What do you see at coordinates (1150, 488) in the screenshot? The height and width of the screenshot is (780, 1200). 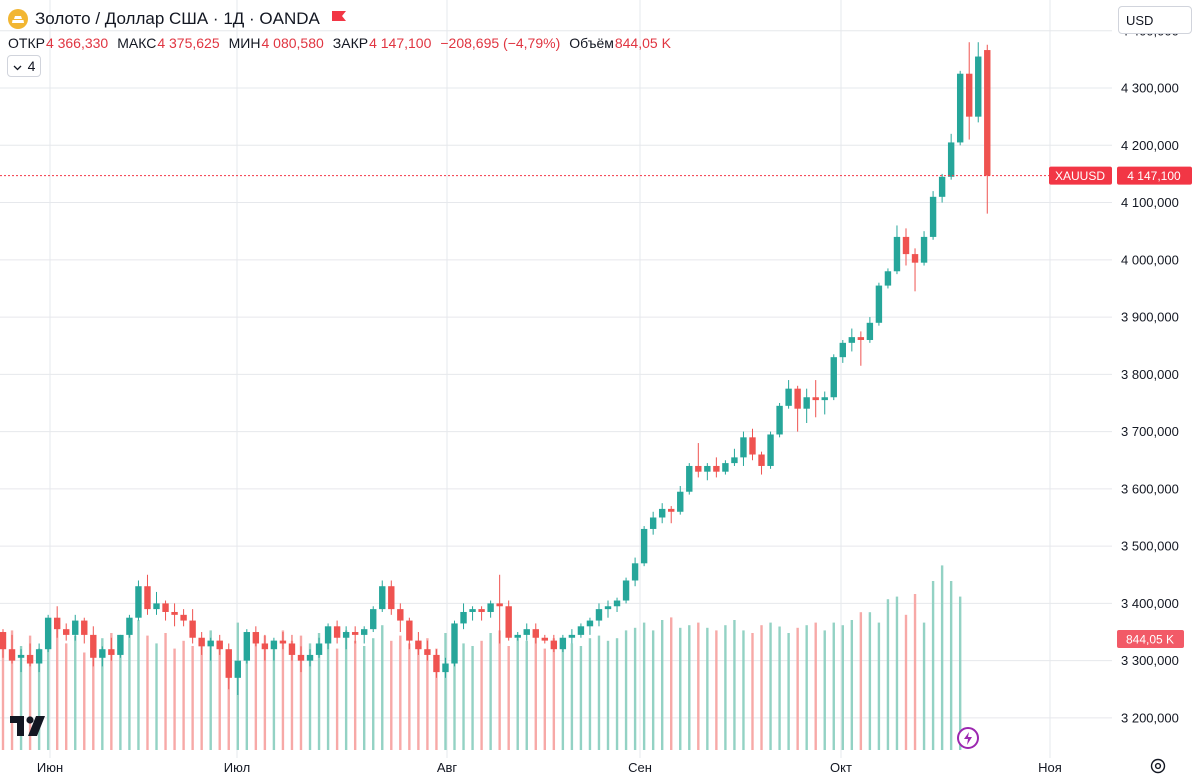 I see `y-tick-label: 3 600,000` at bounding box center [1150, 488].